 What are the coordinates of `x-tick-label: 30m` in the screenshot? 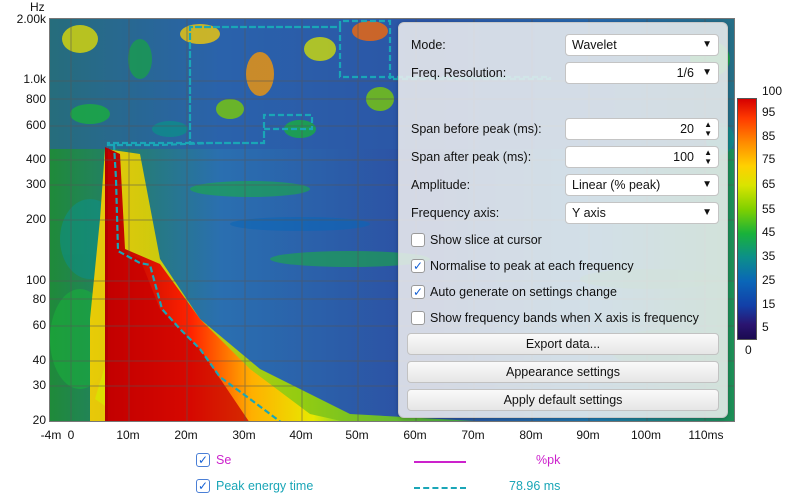 It's located at (244, 435).